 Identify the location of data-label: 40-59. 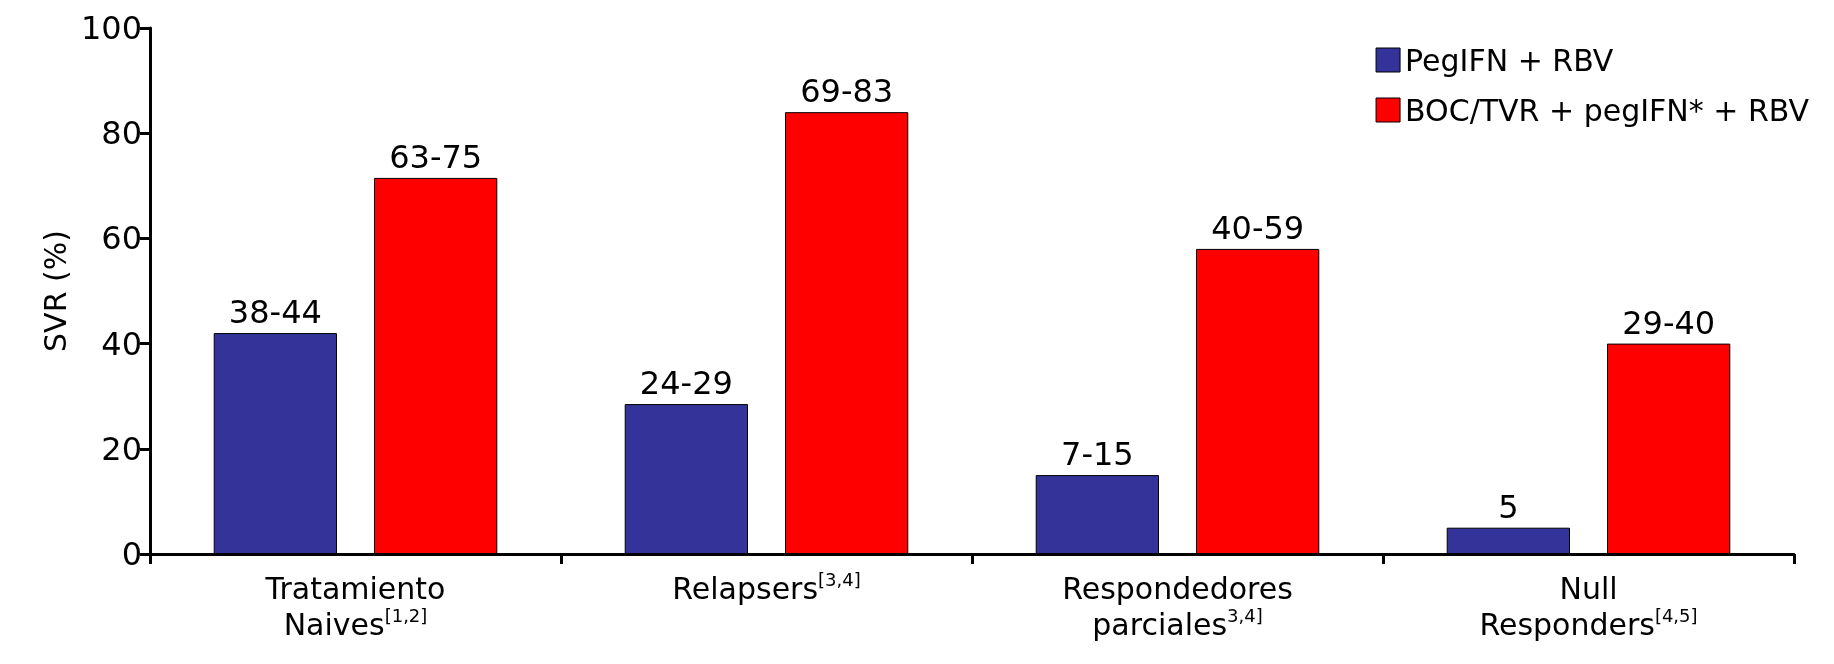
(1258, 227).